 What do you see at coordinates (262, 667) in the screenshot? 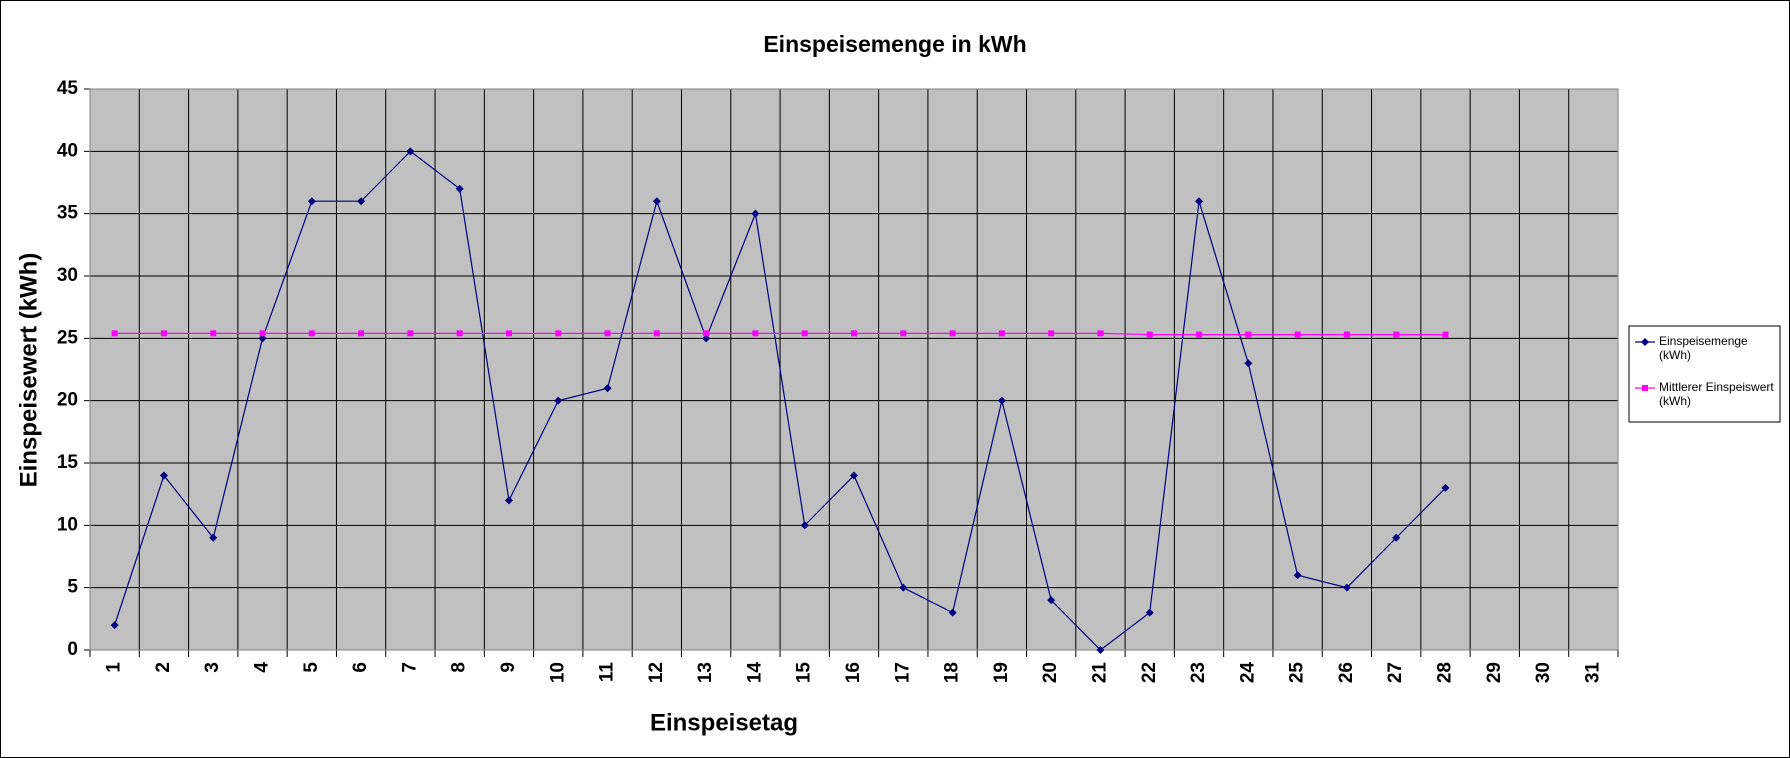
I see `x-tick-label: 4` at bounding box center [262, 667].